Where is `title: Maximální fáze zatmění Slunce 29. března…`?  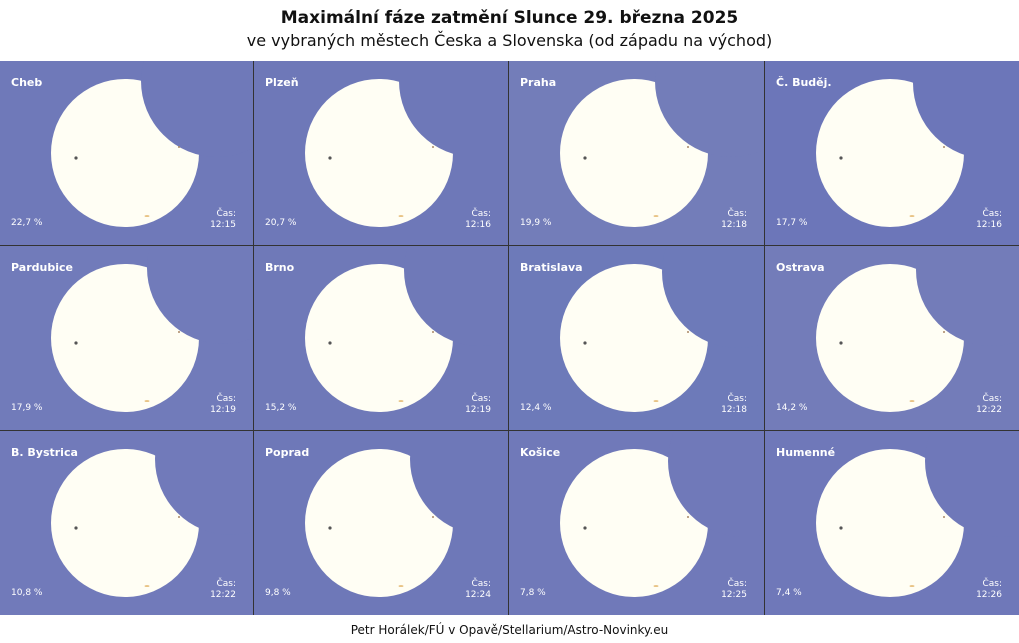 title: Maximální fáze zatmění Slunce 29. března… is located at coordinates (509, 18).